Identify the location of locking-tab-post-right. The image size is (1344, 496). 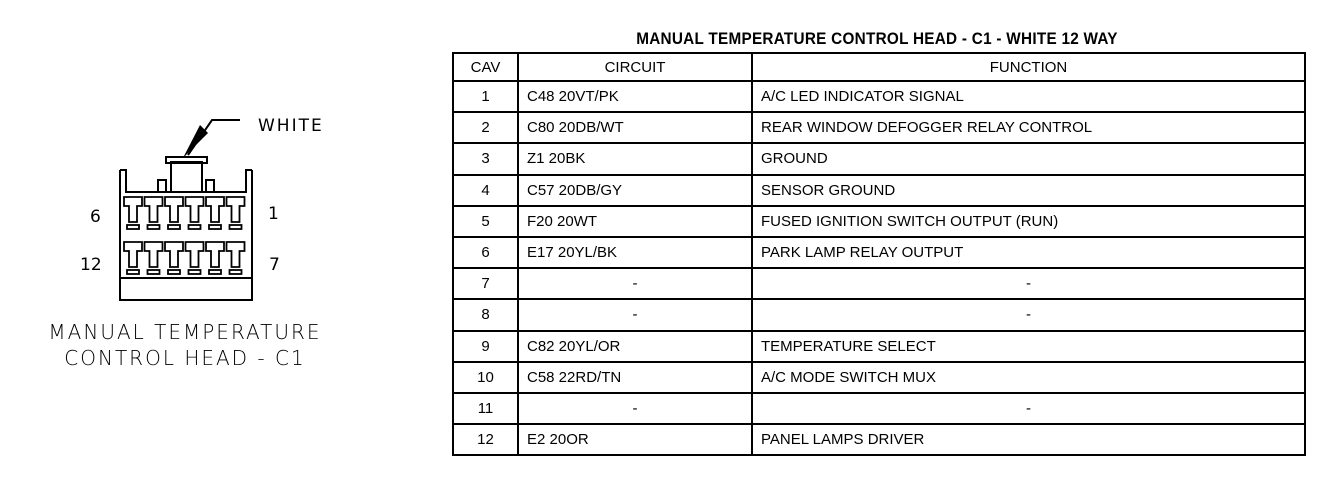
(210, 186).